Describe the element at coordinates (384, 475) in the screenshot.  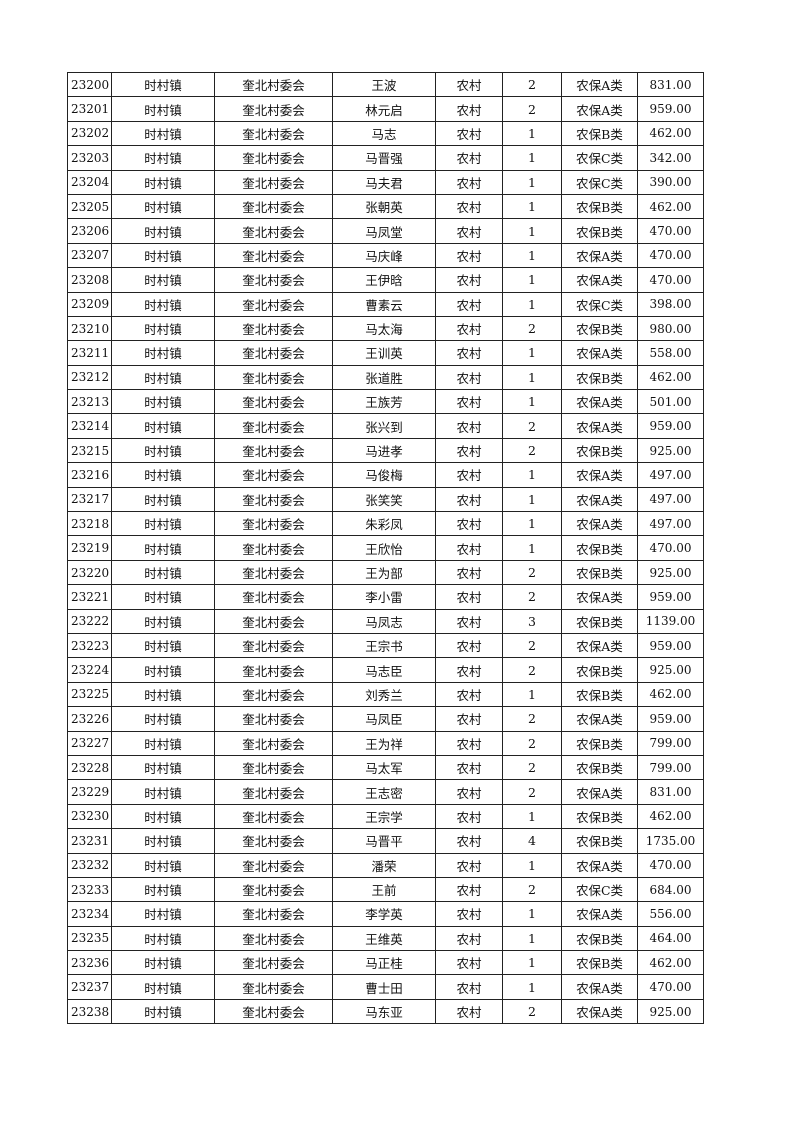
I see `person-name-cell: 马俊梅` at that location.